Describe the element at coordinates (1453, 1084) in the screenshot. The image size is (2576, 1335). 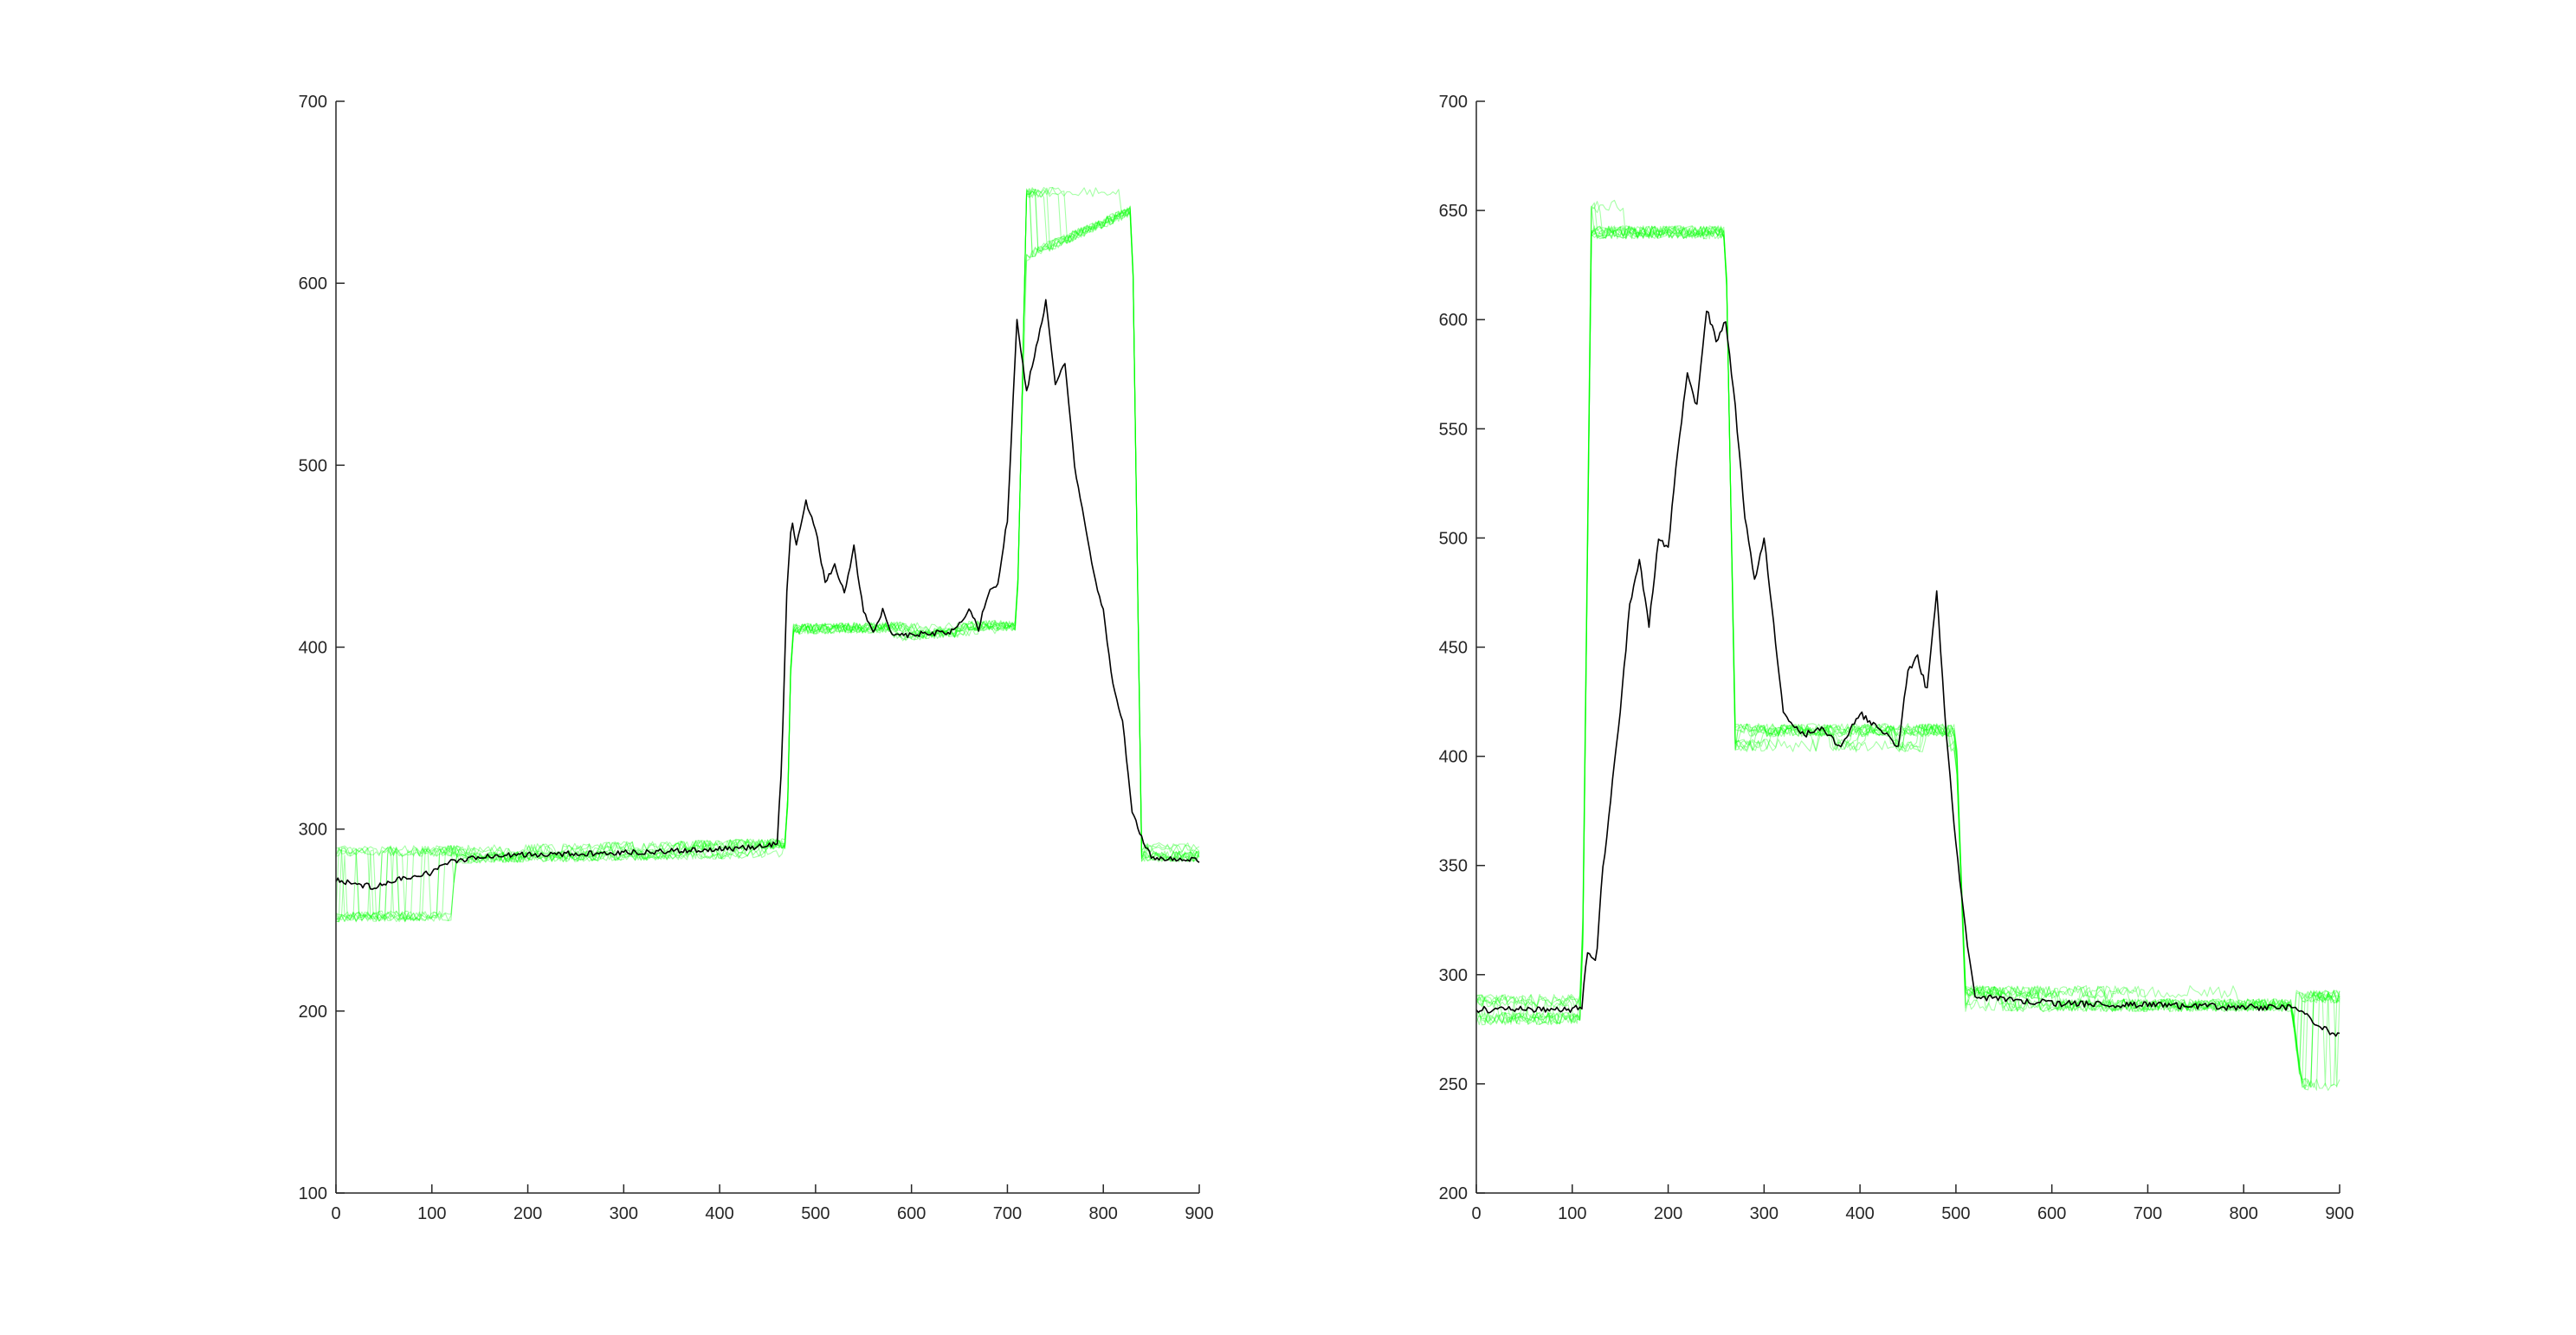
I see `y-tick-label: 250` at that location.